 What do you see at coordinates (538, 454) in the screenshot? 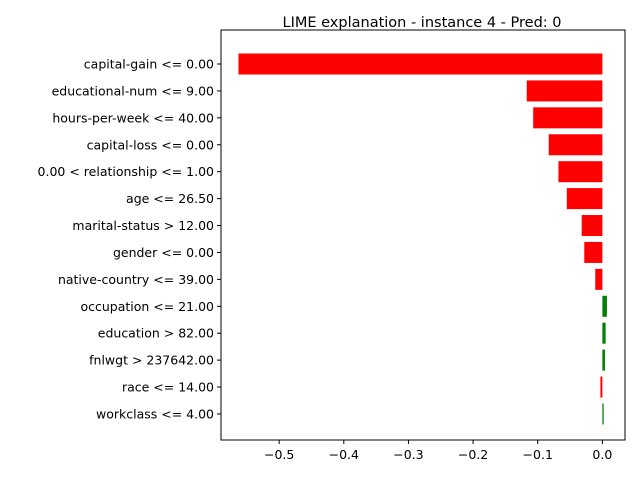
I see `x-tick-label-4: −0.1` at bounding box center [538, 454].